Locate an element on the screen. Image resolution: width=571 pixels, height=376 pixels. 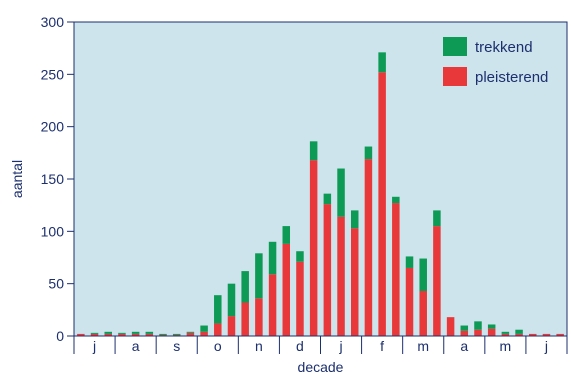
x-month-label-5: d is located at coordinates (300, 346).